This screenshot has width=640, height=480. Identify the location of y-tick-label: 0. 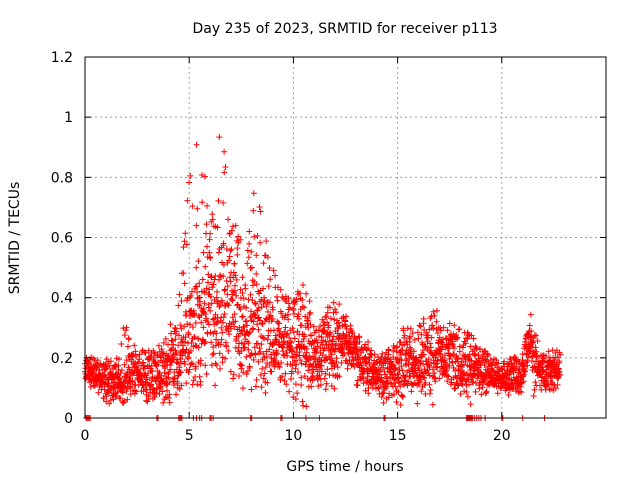
(68, 419).